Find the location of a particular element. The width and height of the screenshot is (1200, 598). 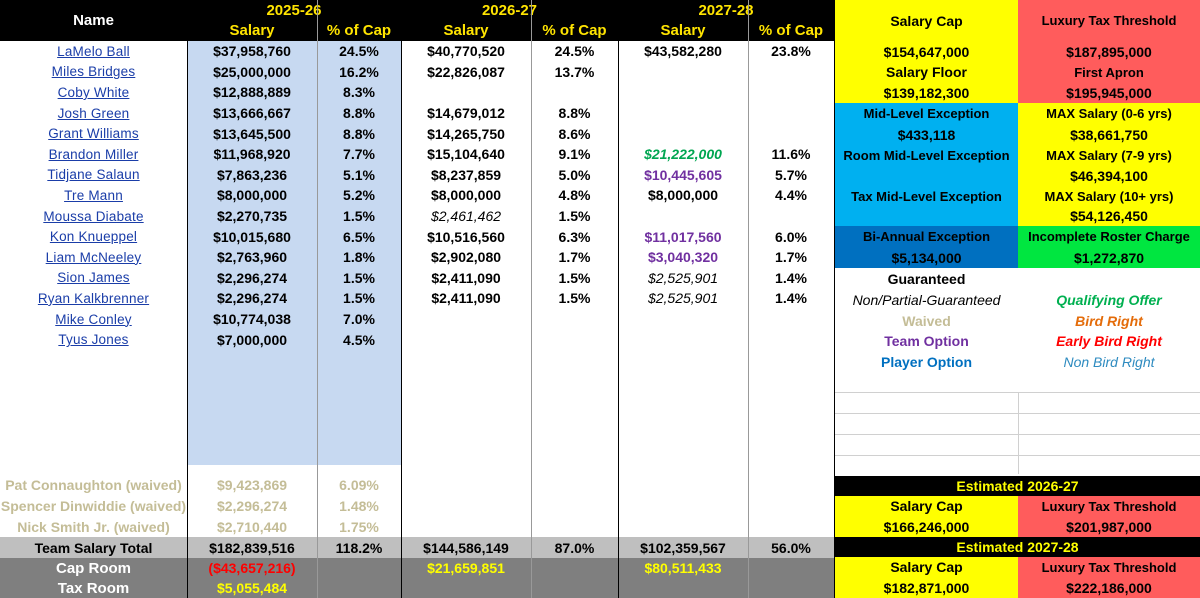

pct-2026: 8.6% is located at coordinates (574, 133).